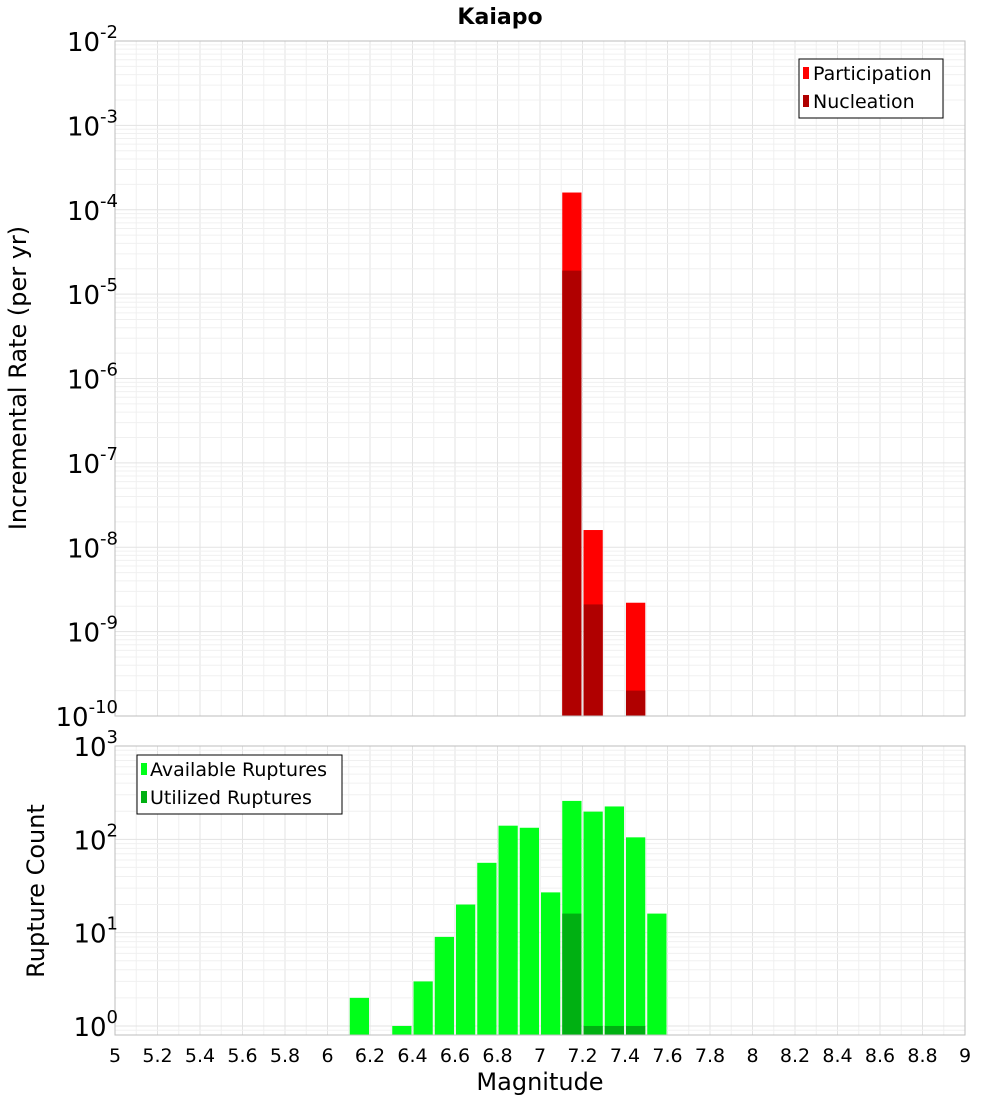  I want to click on x-tick-label: 8.6, so click(880, 1056).